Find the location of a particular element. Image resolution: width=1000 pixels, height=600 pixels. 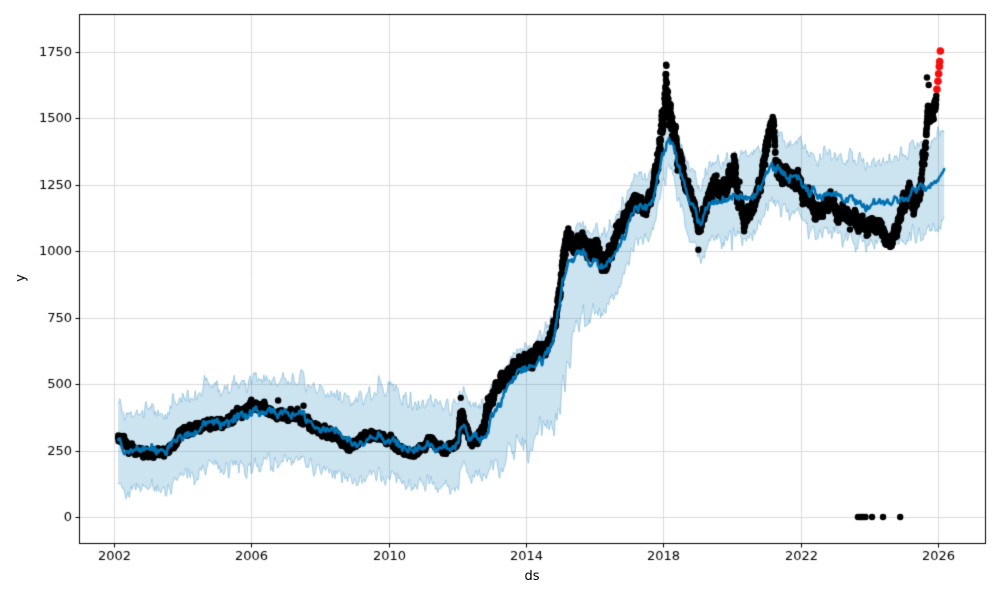

x-axis-label: ds is located at coordinates (532, 576).